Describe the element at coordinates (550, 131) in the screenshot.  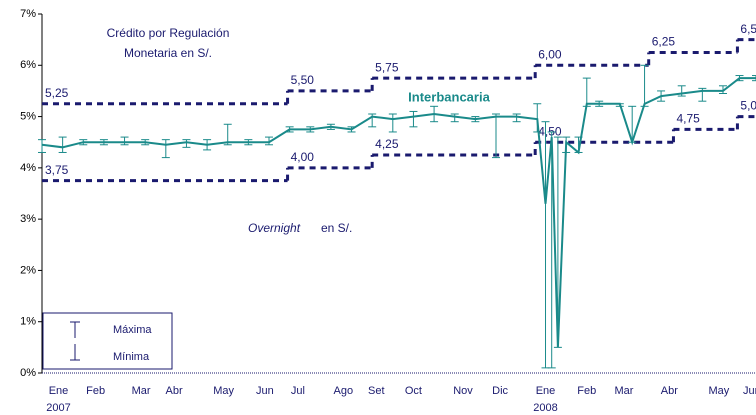
I see `corridor-label: 4,50` at that location.